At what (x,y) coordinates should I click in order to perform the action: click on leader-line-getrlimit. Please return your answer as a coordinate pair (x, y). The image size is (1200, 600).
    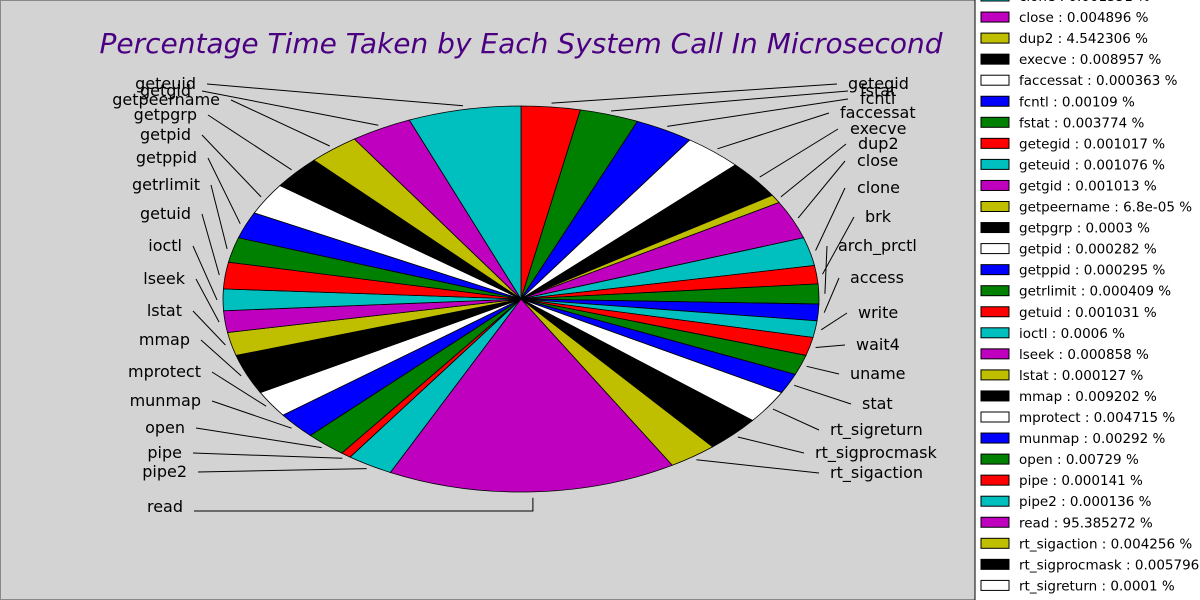
    Looking at the image, I should click on (219, 217).